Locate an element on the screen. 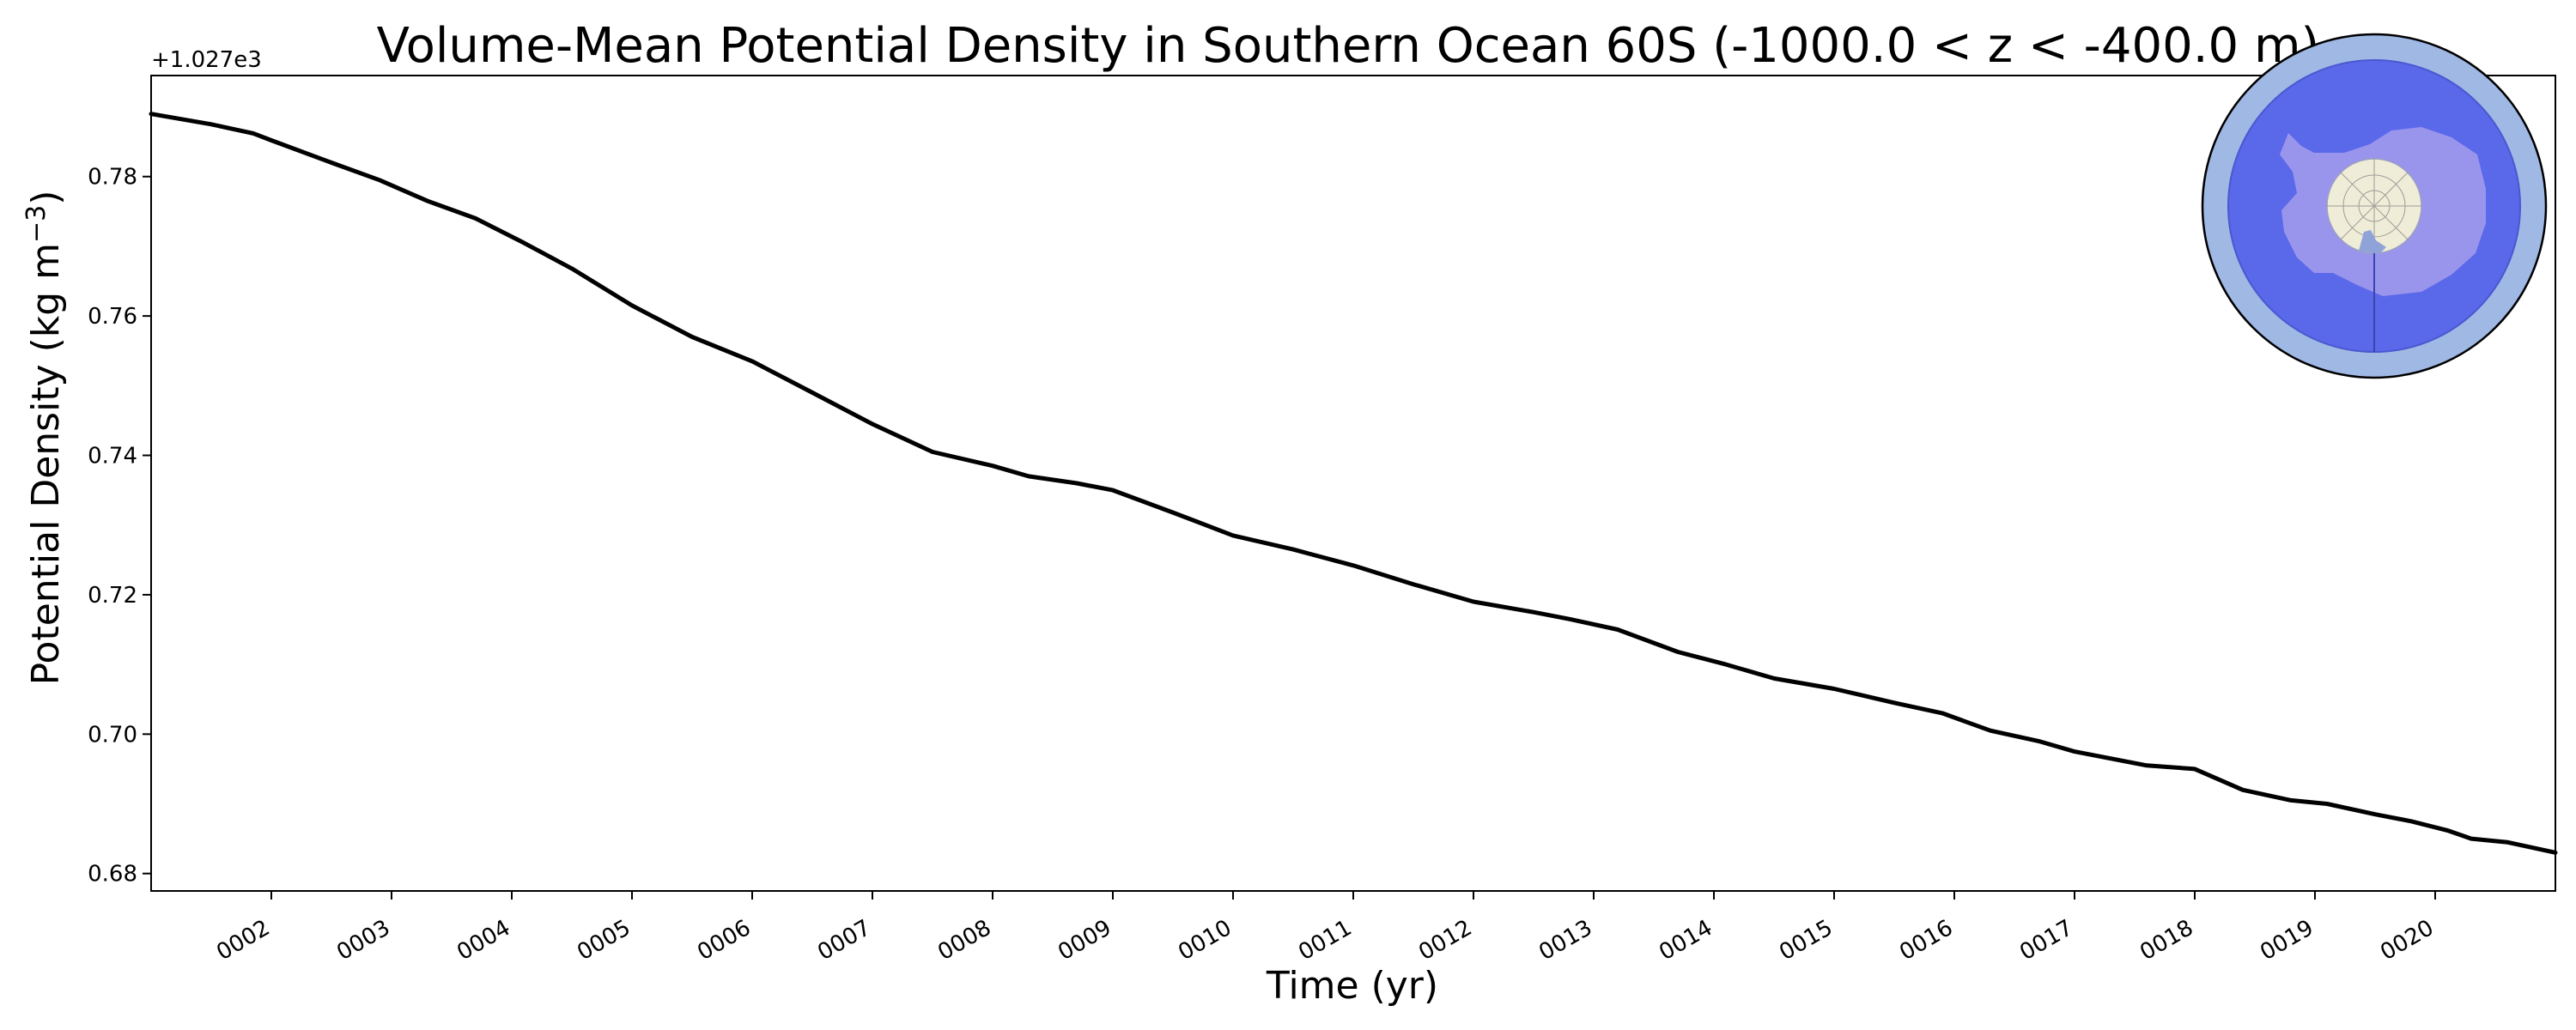 This screenshot has height=1030, width=2576. y-axis-title-main: Potential Density (kg m is located at coordinates (46, 464).